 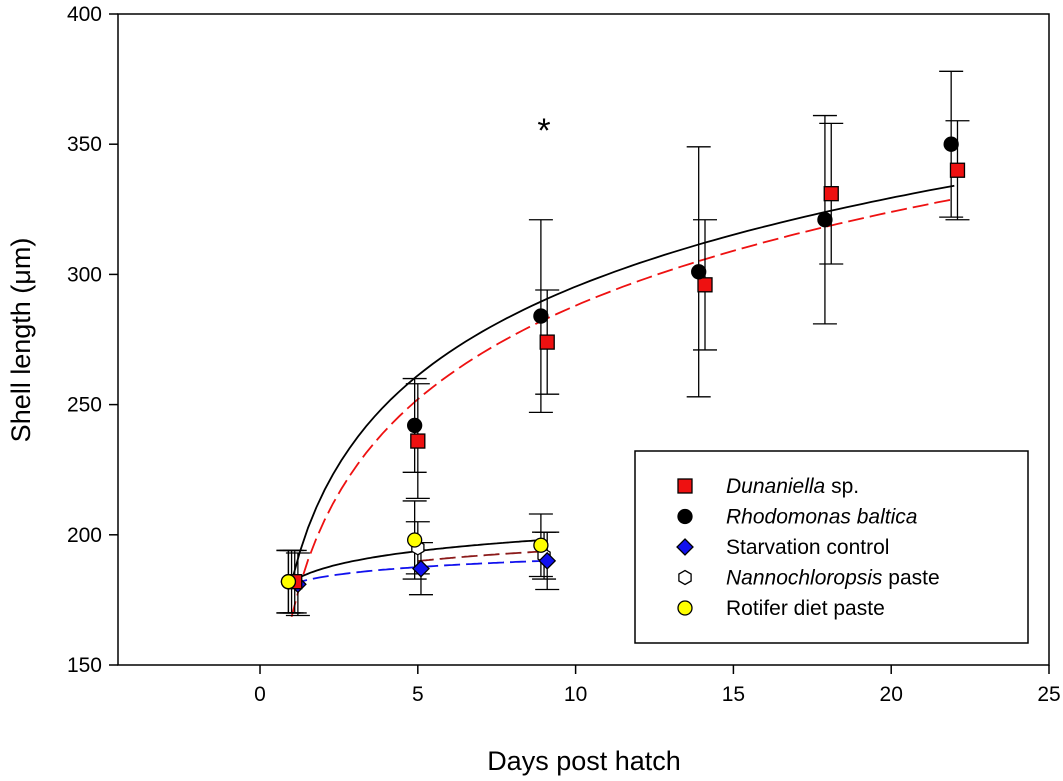 What do you see at coordinates (821, 517) in the screenshot?
I see `legend-label: Rhodomonas baltica` at bounding box center [821, 517].